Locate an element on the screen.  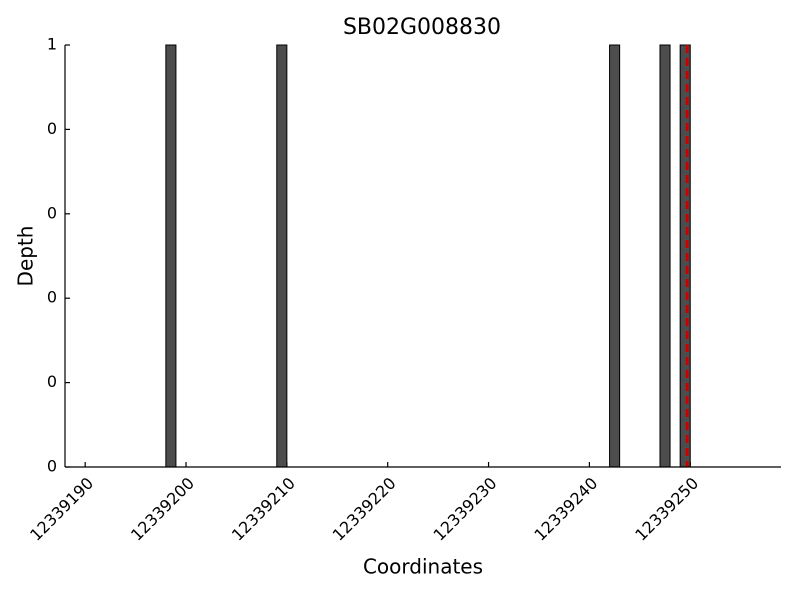
y-axis-label: Depth is located at coordinates (26, 256).